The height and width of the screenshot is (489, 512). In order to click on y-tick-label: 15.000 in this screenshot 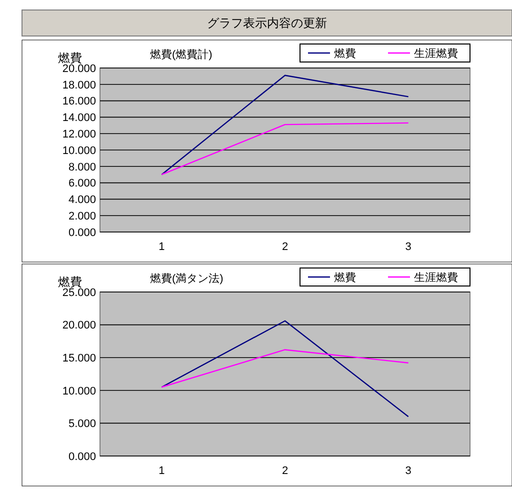, I will do `click(79, 358)`.